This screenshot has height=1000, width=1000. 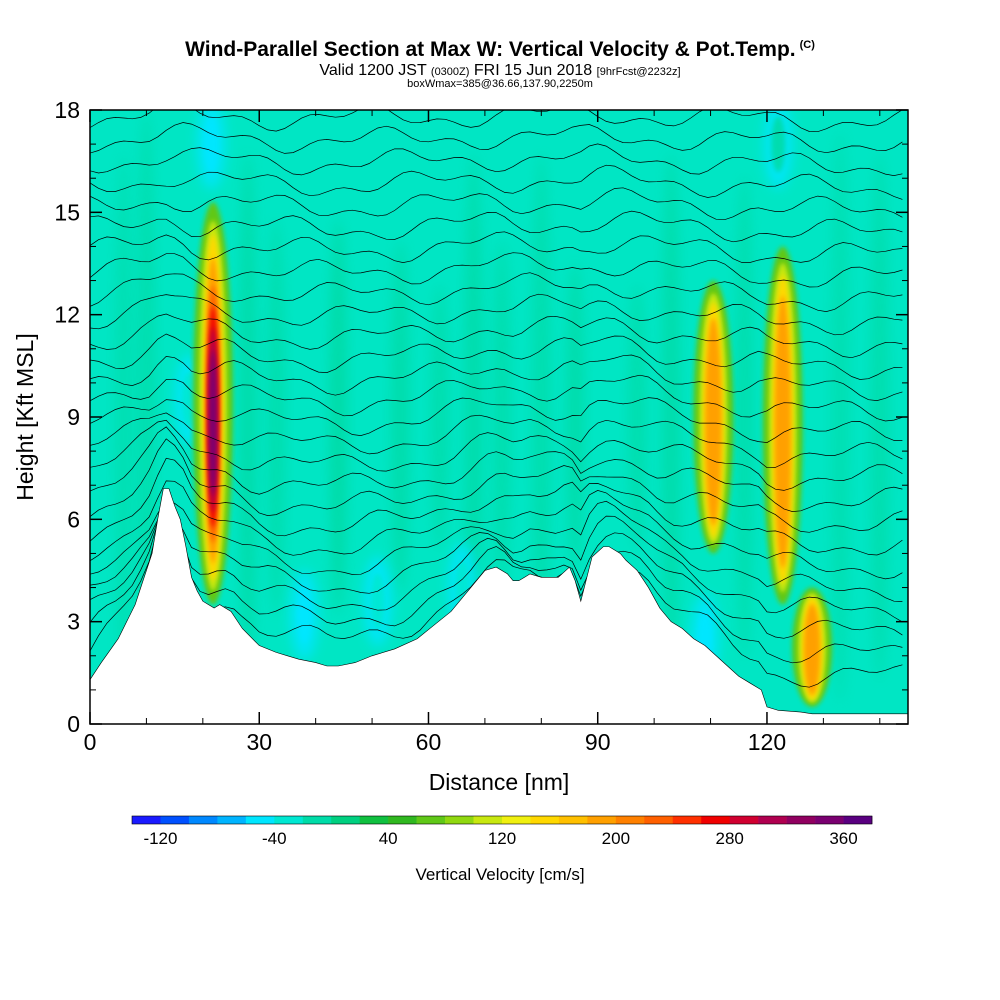 I want to click on y-tick-label: 6, so click(x=73, y=519).